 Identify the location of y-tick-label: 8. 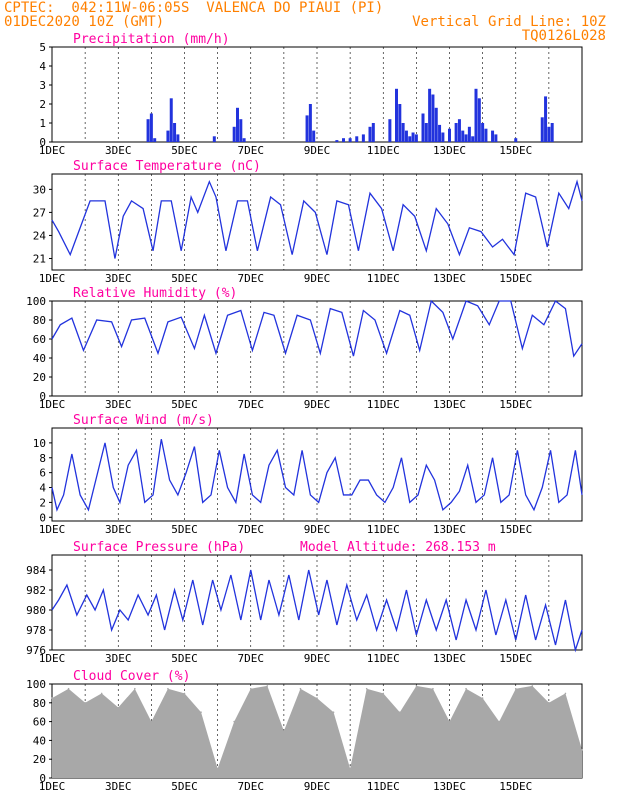
(42, 458).